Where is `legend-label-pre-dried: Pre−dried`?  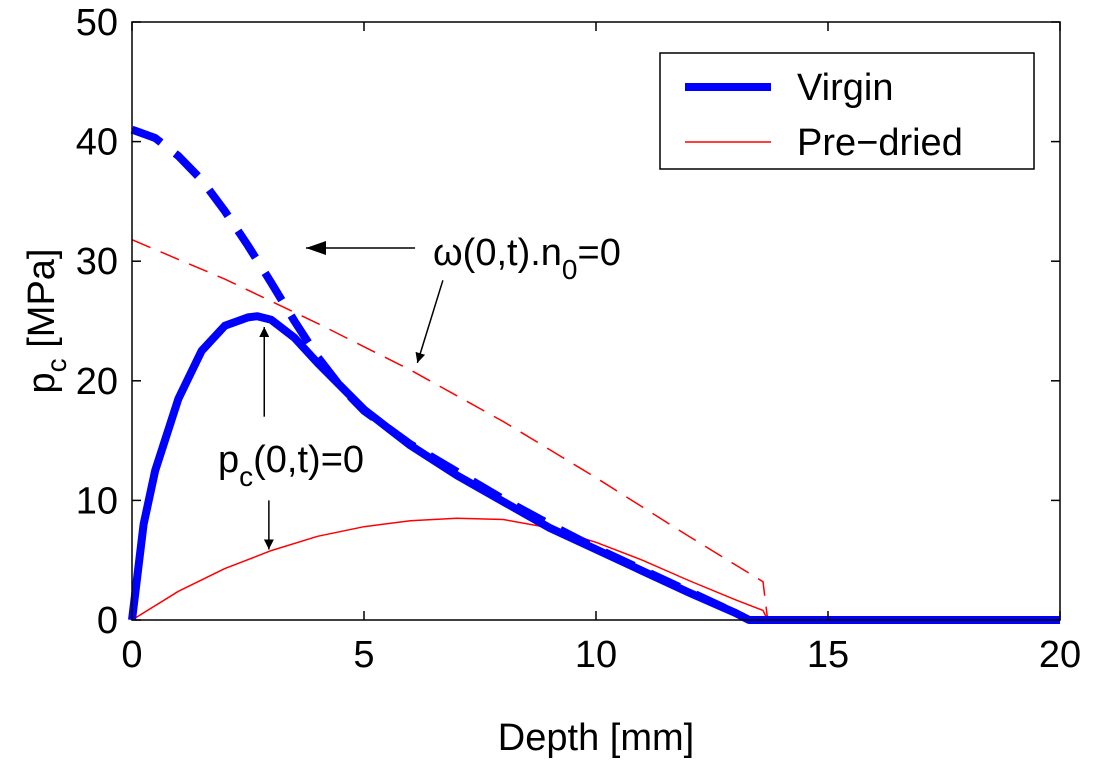 legend-label-pre-dried: Pre−dried is located at coordinates (880, 143).